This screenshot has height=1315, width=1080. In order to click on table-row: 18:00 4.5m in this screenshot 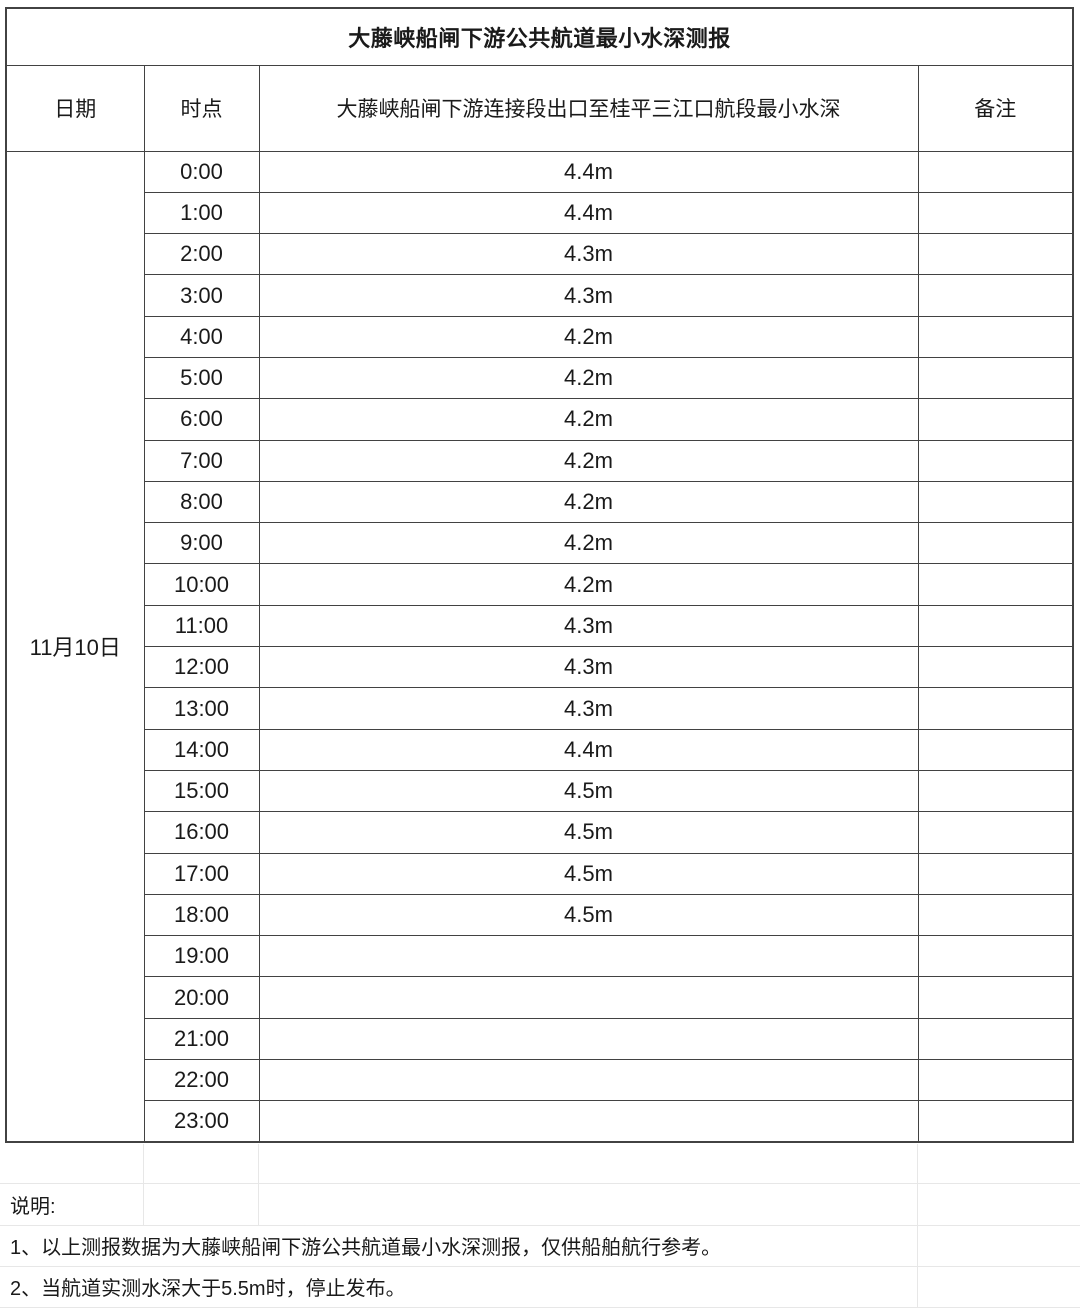, I will do `click(540, 915)`.